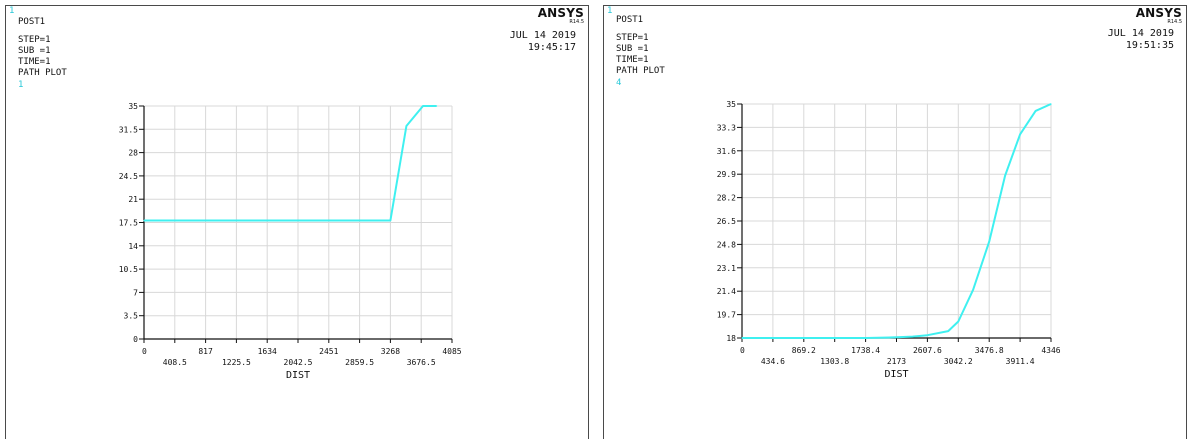  I want to click on x-tick-label: 1303.8, so click(834, 361).